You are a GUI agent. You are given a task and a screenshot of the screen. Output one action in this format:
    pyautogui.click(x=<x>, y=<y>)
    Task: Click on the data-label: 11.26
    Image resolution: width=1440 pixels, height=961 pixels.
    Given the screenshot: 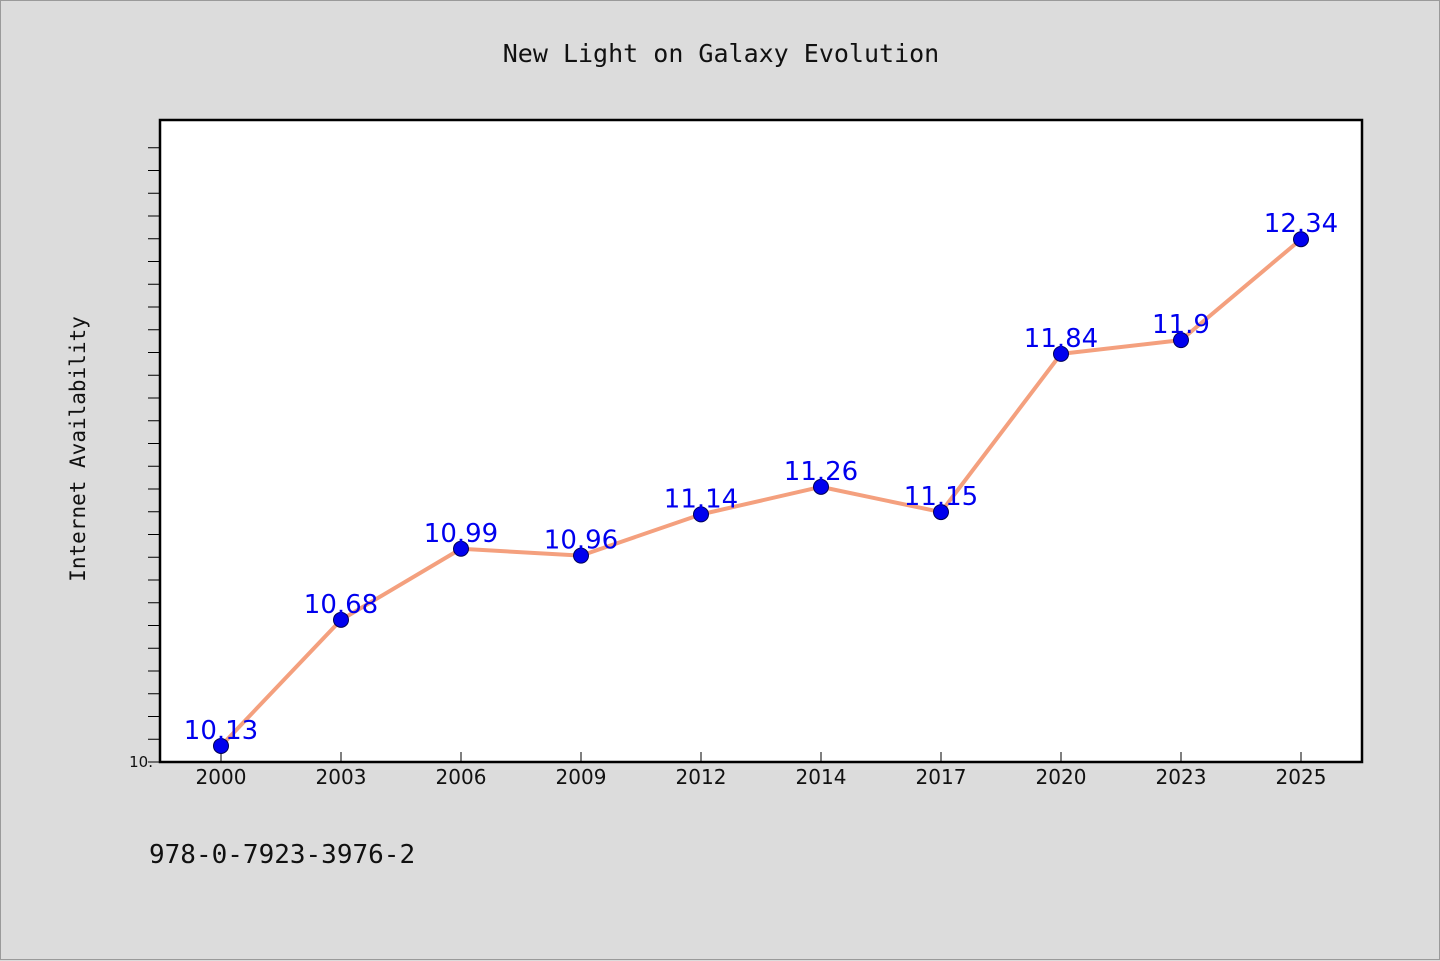 What is the action you would take?
    pyautogui.click(x=821, y=472)
    